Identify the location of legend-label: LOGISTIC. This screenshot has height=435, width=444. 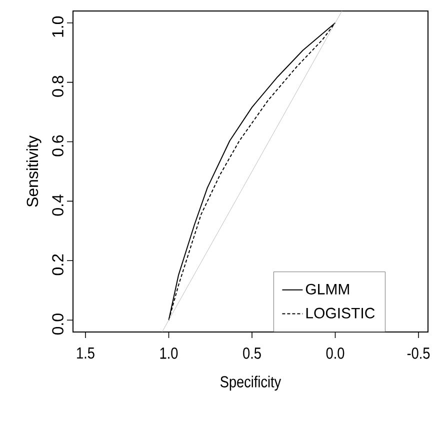
(340, 313).